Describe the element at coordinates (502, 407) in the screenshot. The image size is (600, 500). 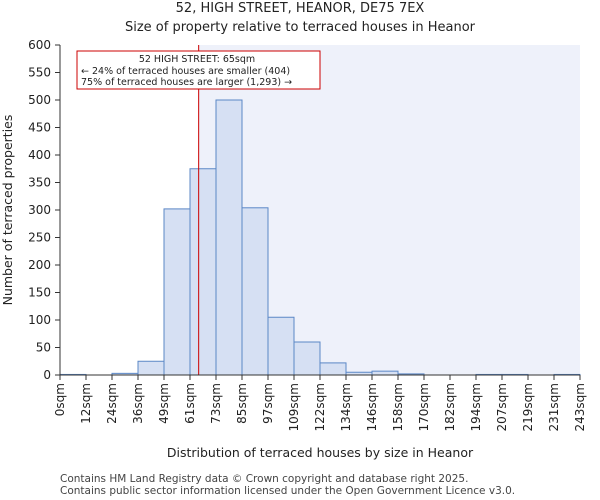
I see `x-tick-label-207sqm: 207sqm` at that location.